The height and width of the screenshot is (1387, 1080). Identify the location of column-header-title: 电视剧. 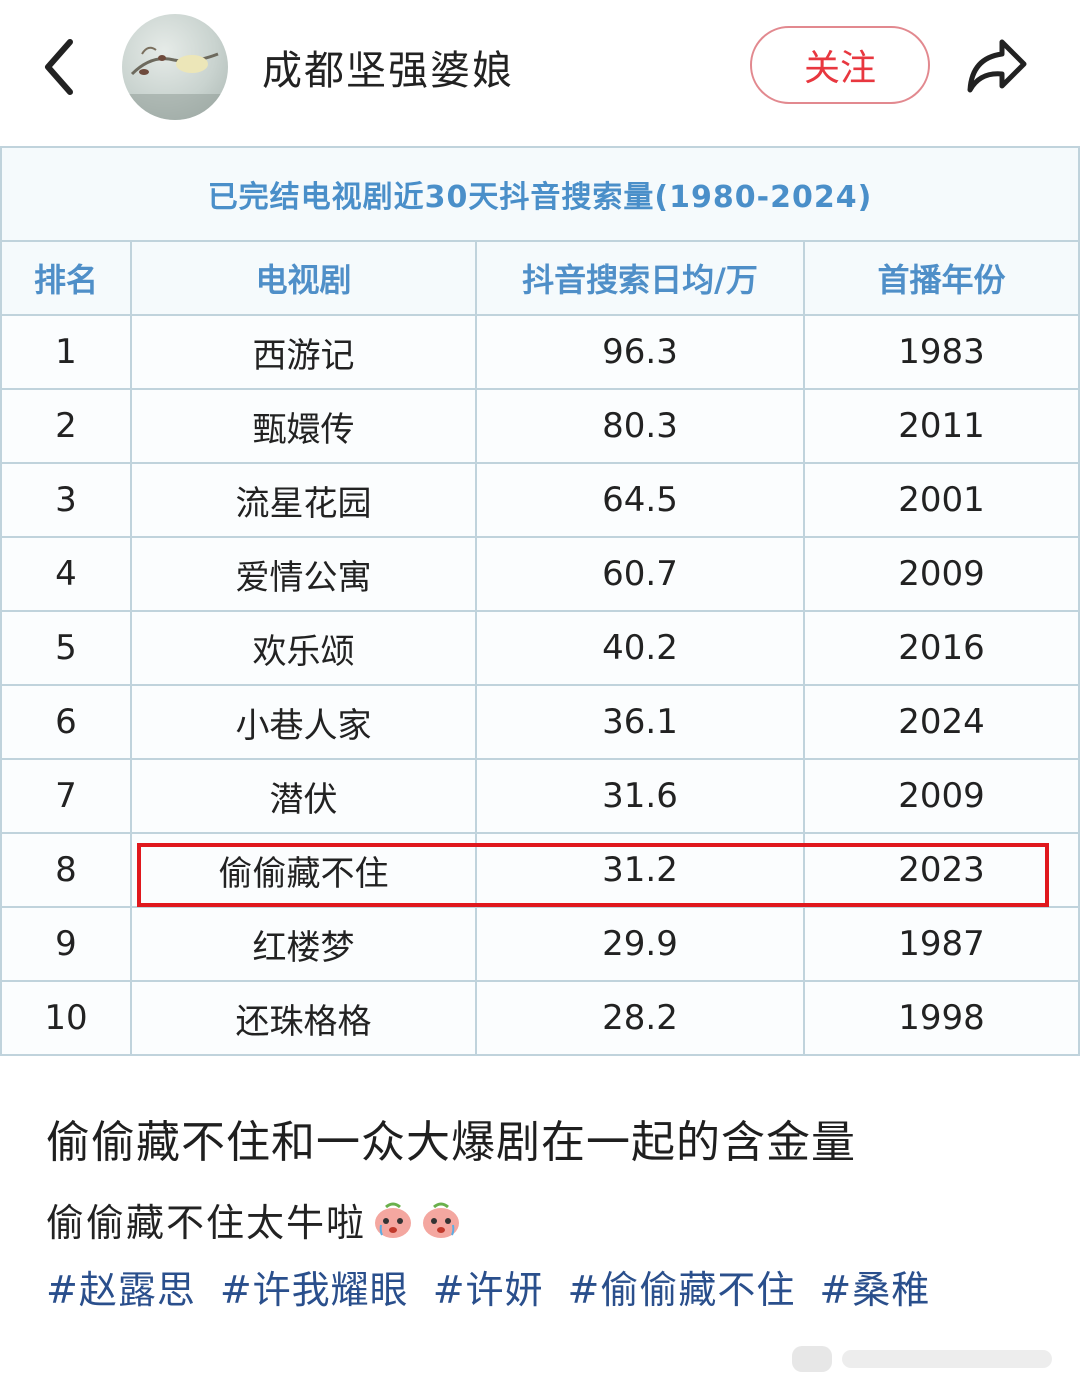
(303, 278).